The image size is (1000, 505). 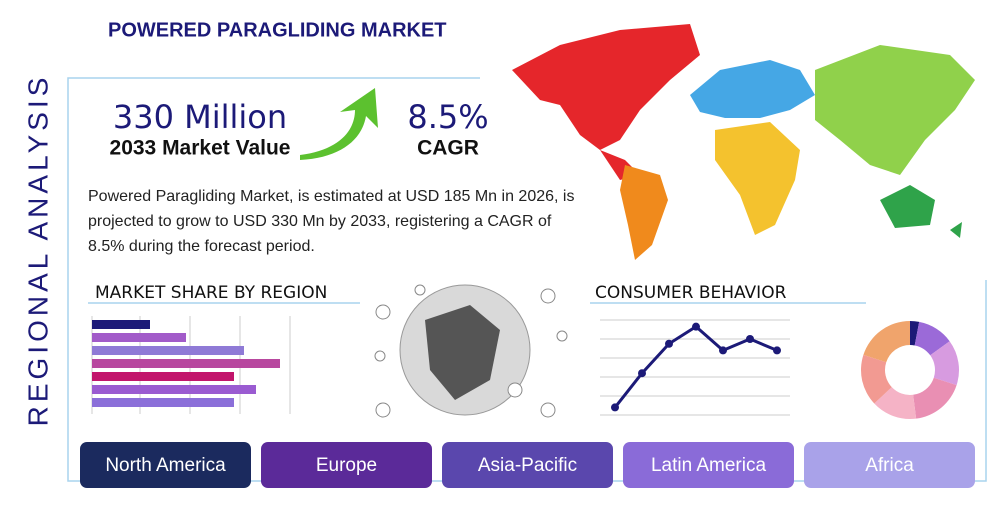 I want to click on side-label: REGIONAL ANALYSIS, so click(x=37, y=250).